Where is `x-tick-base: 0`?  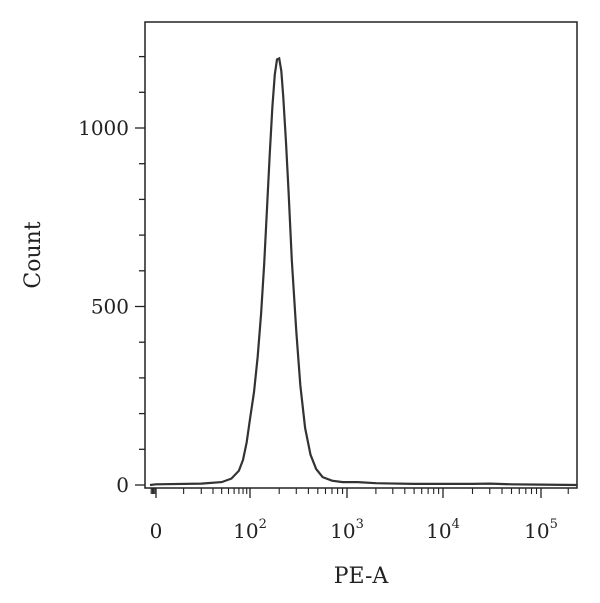
x-tick-base: 0 is located at coordinates (156, 531).